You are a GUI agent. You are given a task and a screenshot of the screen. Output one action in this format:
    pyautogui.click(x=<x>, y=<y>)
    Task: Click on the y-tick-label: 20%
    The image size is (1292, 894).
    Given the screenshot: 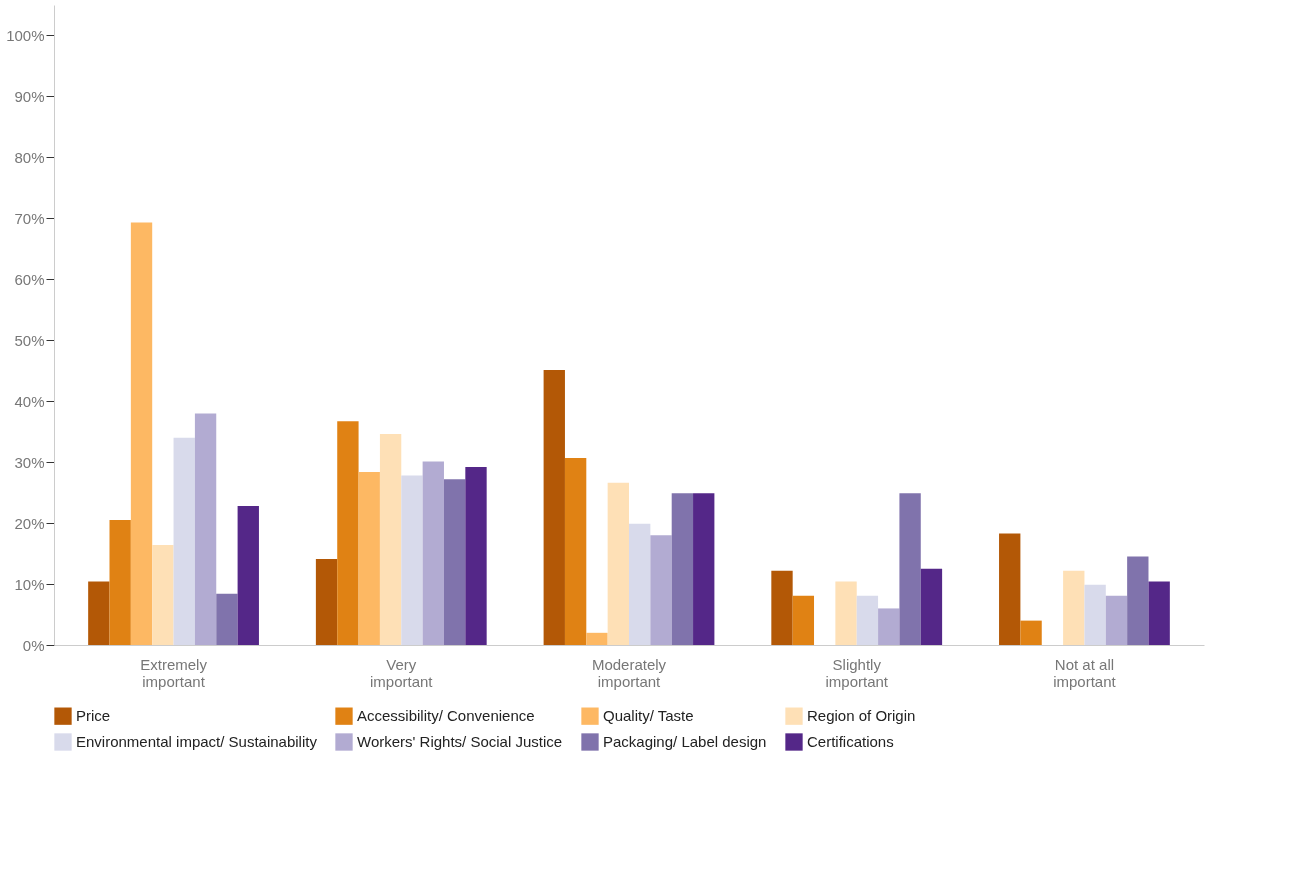 What is the action you would take?
    pyautogui.click(x=29, y=523)
    